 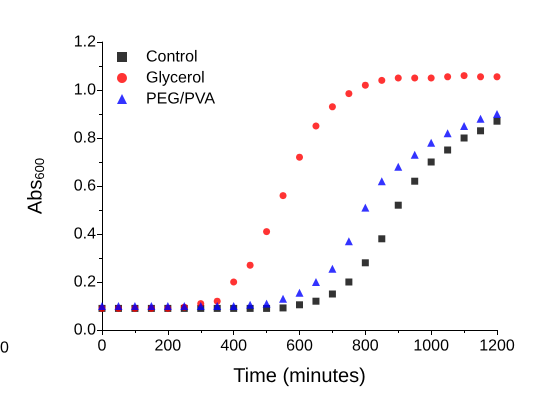 What do you see at coordinates (85, 42) in the screenshot?
I see `y-tick-label: 1.2` at bounding box center [85, 42].